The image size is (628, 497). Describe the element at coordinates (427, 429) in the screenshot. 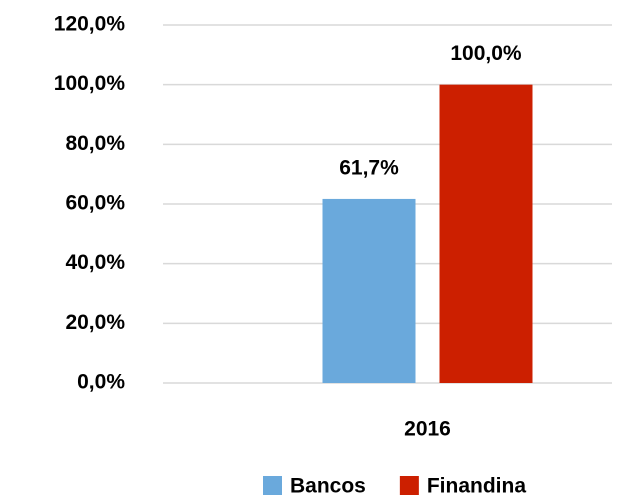

I see `x-tick-label: 2016` at that location.